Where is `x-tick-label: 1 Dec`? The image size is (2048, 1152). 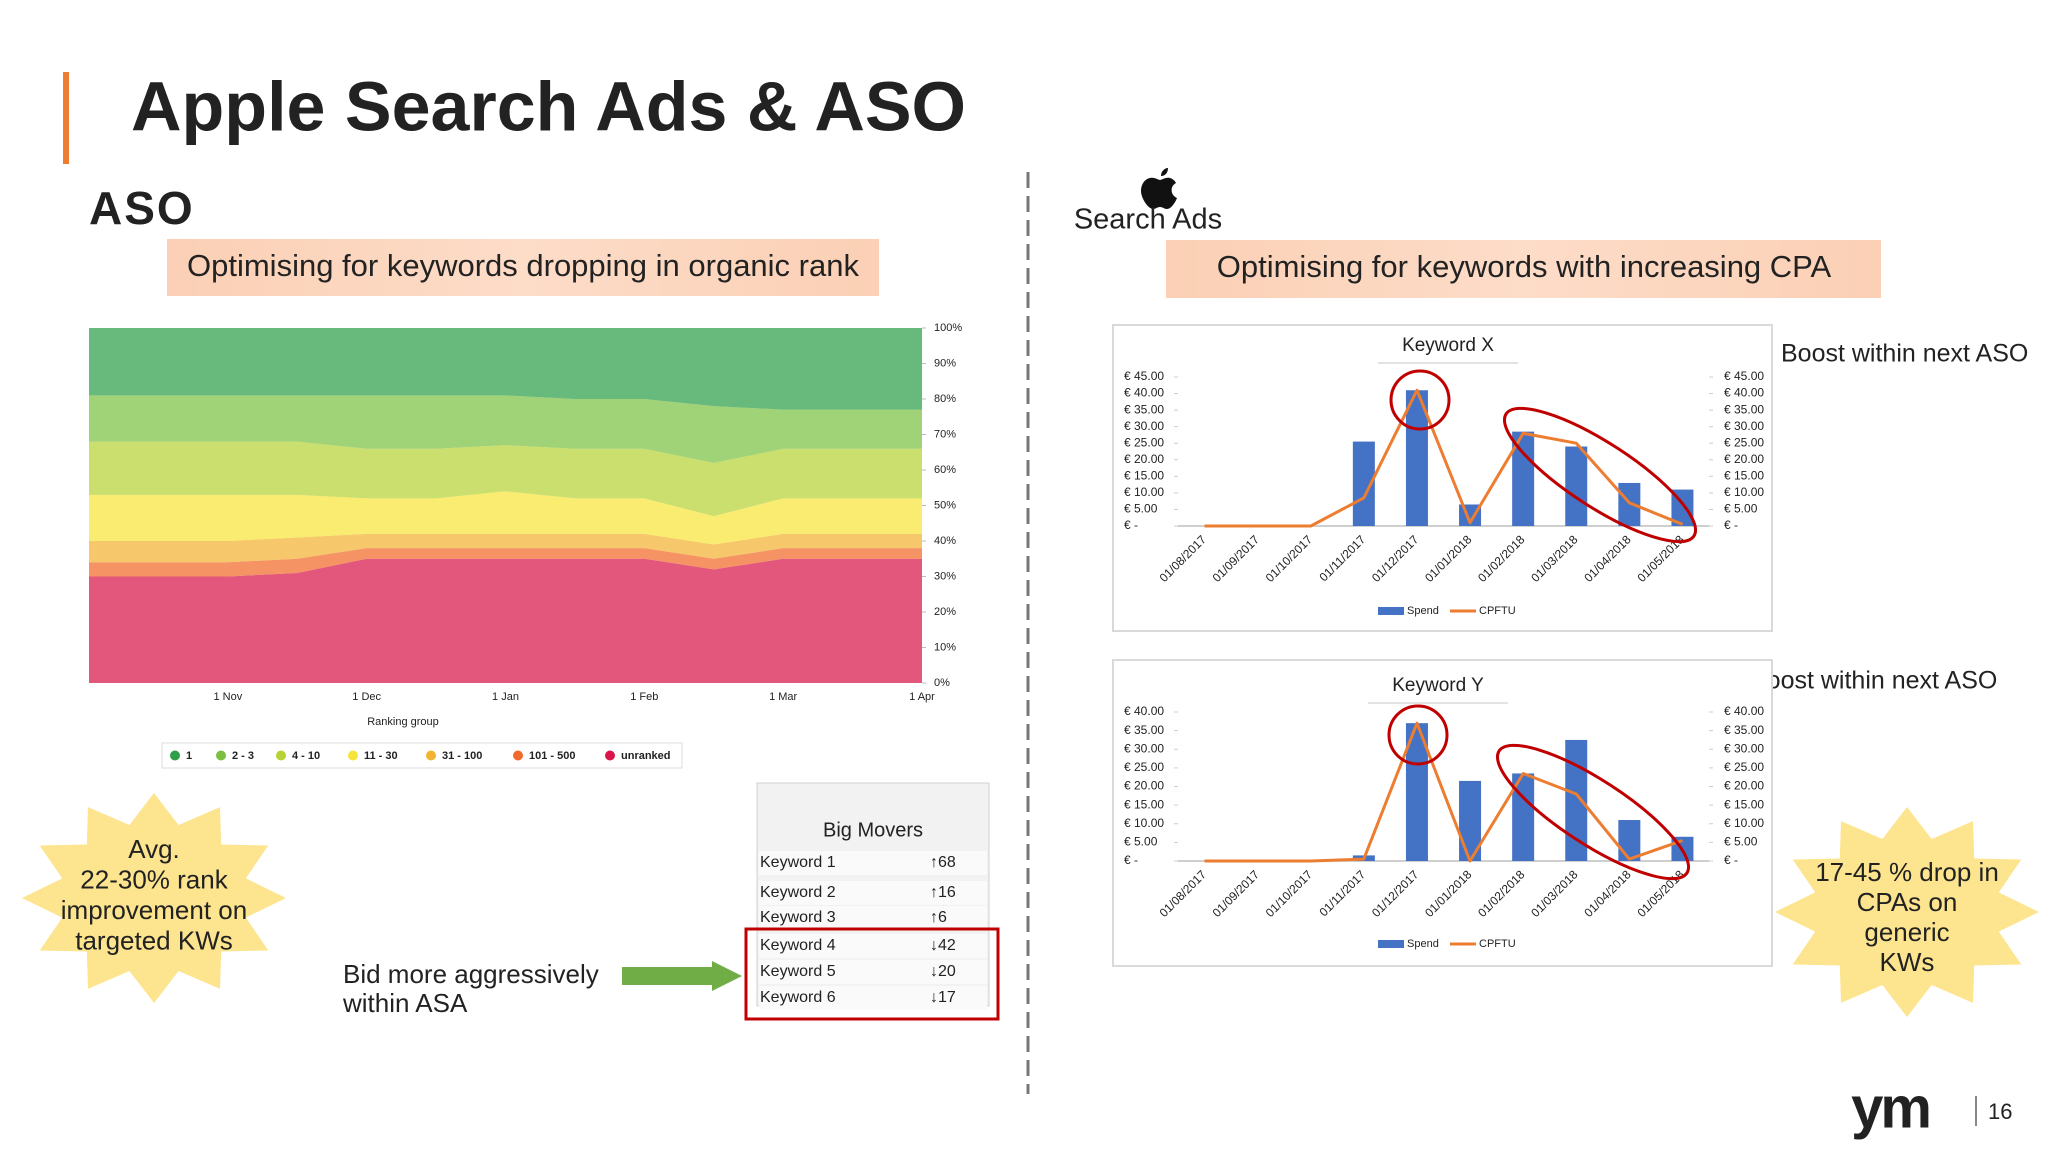
x-tick-label: 1 Dec is located at coordinates (366, 697).